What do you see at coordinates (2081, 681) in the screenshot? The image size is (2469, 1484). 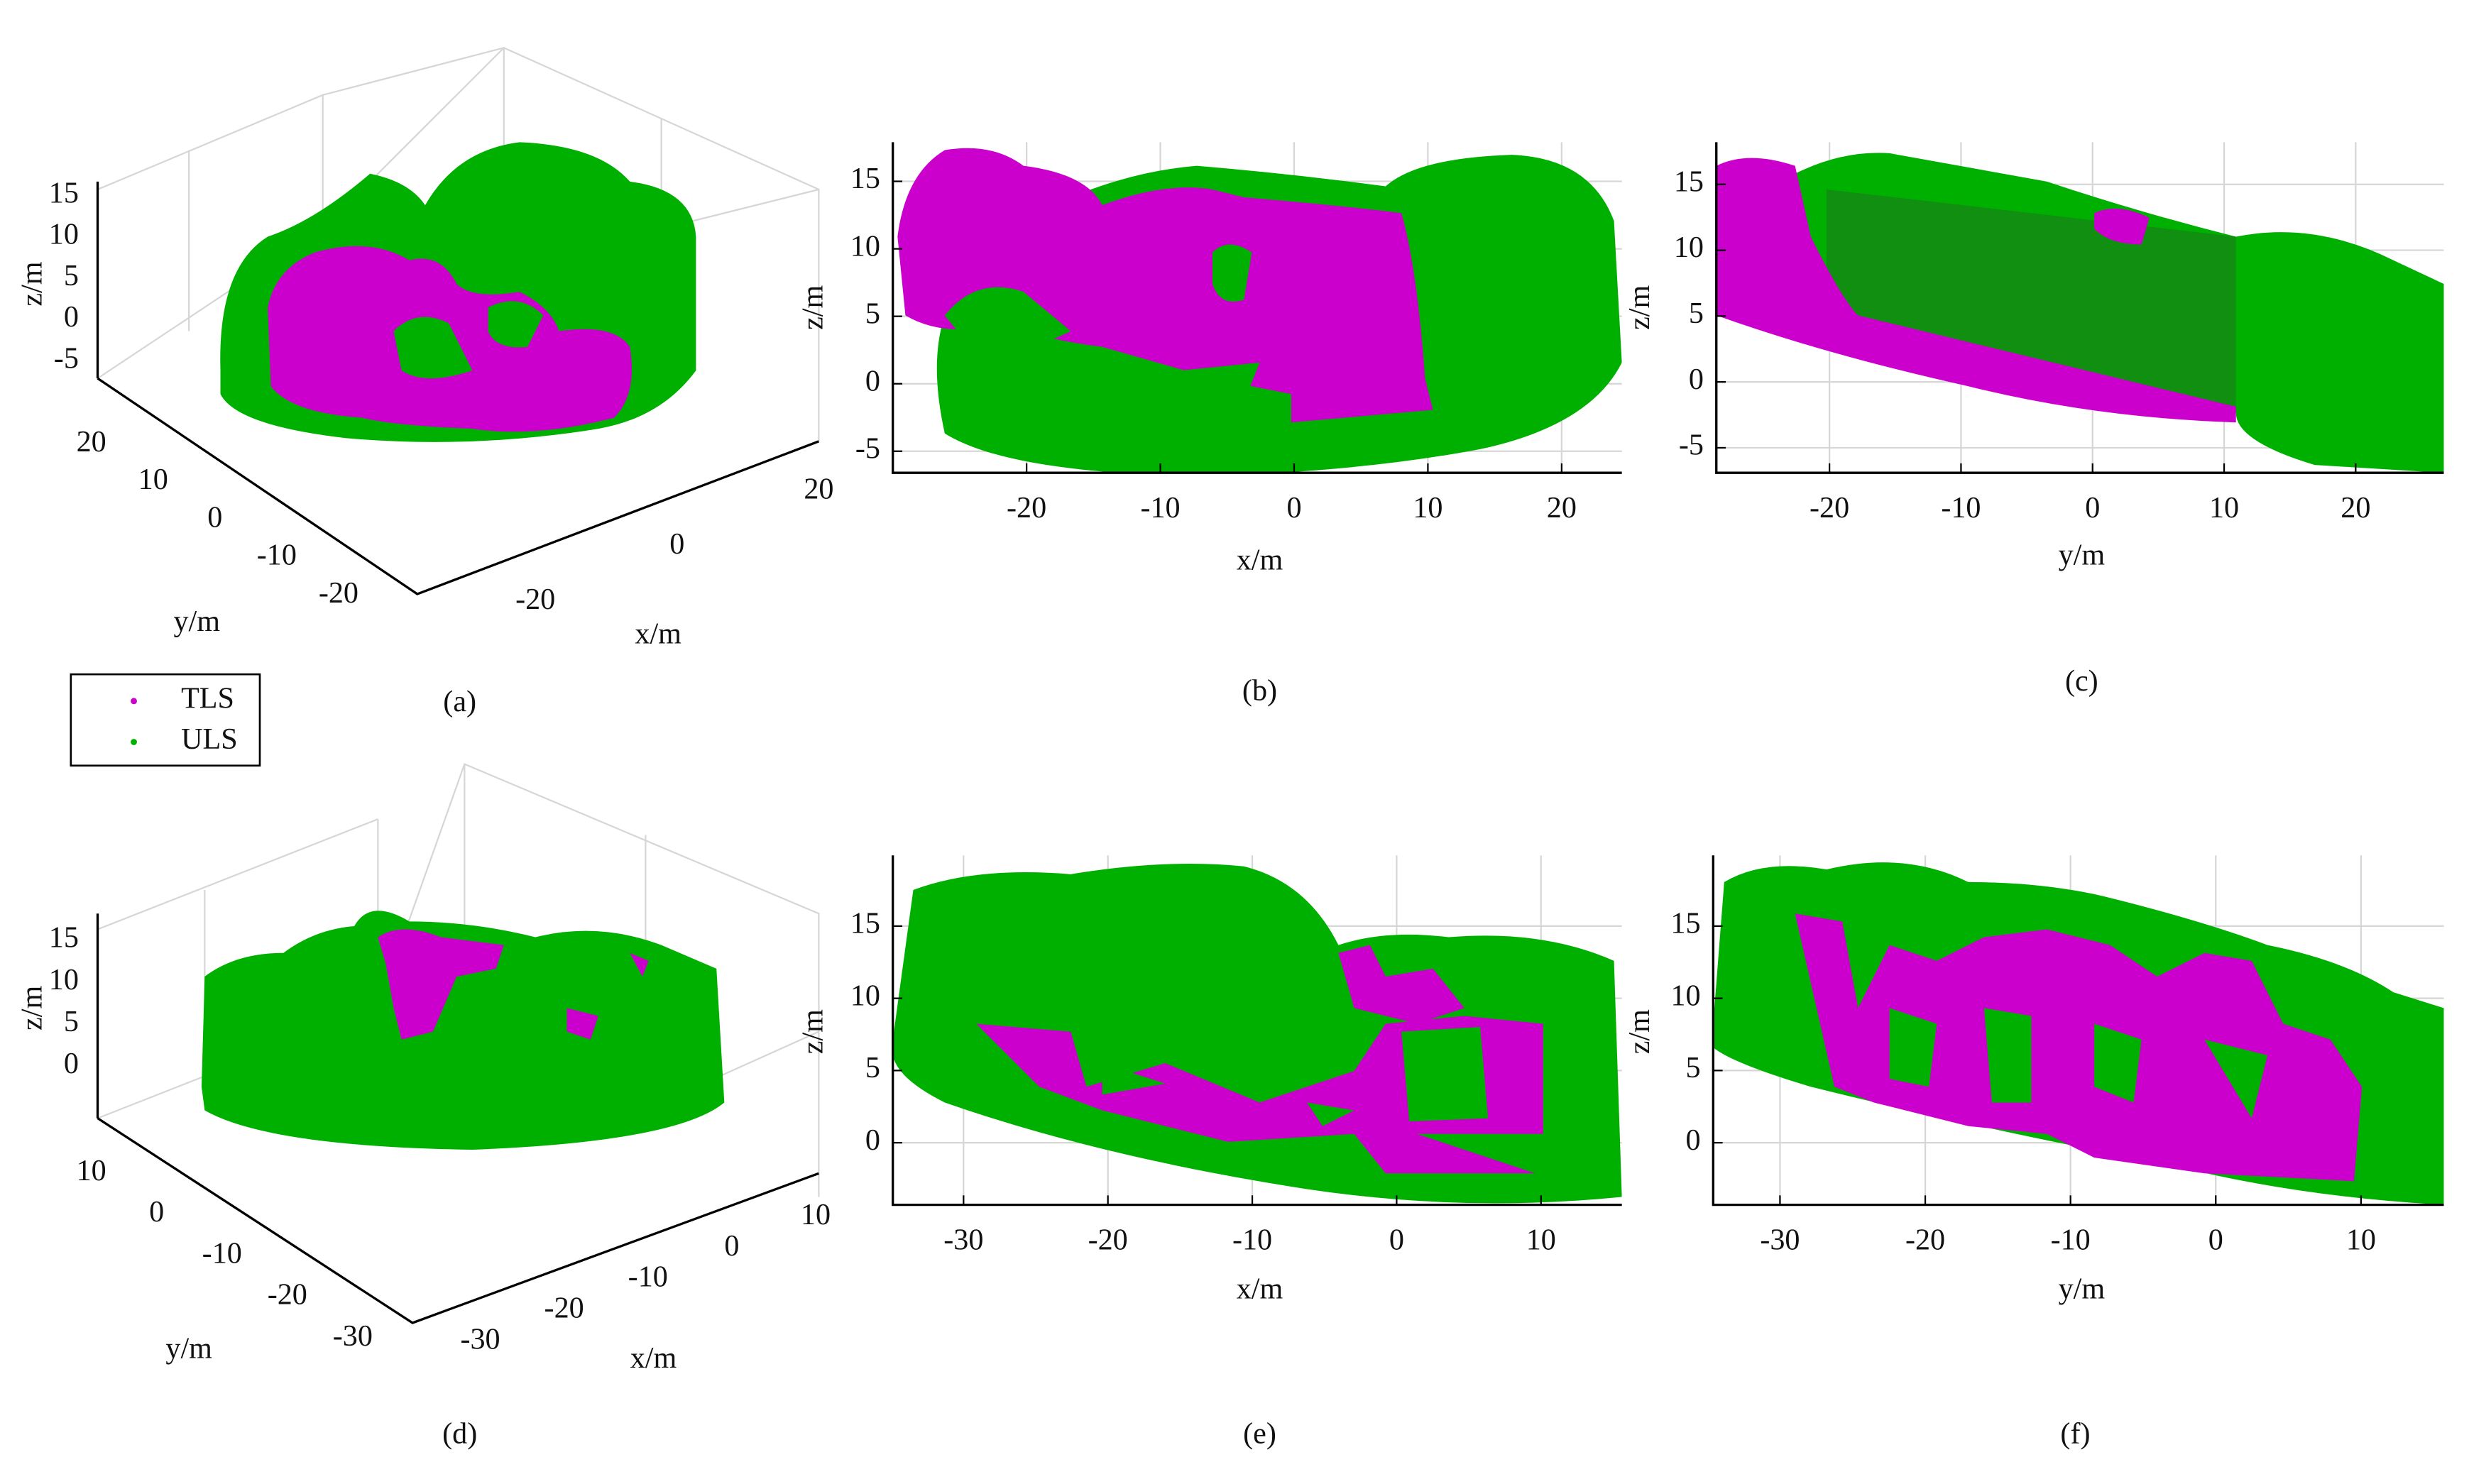 I see `panel-label: (c)` at bounding box center [2081, 681].